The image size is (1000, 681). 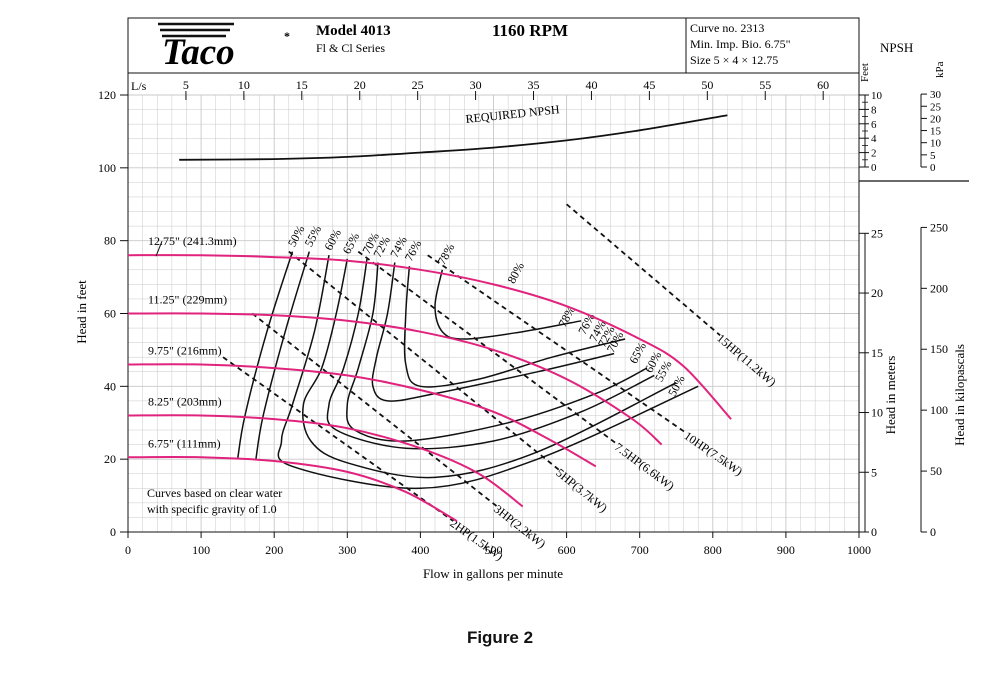 What do you see at coordinates (933, 532) in the screenshot?
I see `kpa-tick-label: 0` at bounding box center [933, 532].